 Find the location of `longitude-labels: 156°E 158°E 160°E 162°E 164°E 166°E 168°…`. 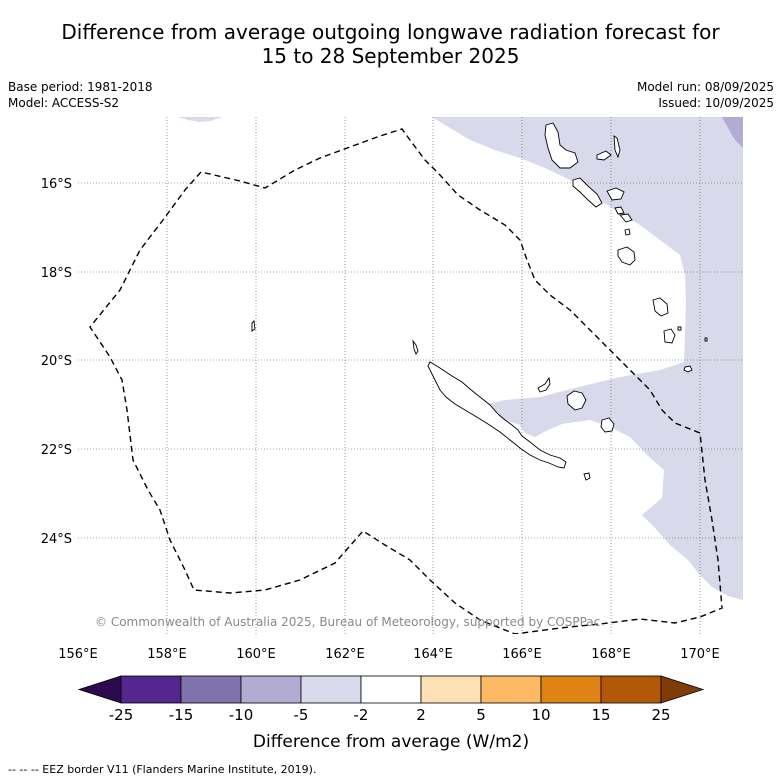

longitude-labels: 156°E 158°E 160°E 162°E 164°E 166°E 168°… is located at coordinates (389, 654).